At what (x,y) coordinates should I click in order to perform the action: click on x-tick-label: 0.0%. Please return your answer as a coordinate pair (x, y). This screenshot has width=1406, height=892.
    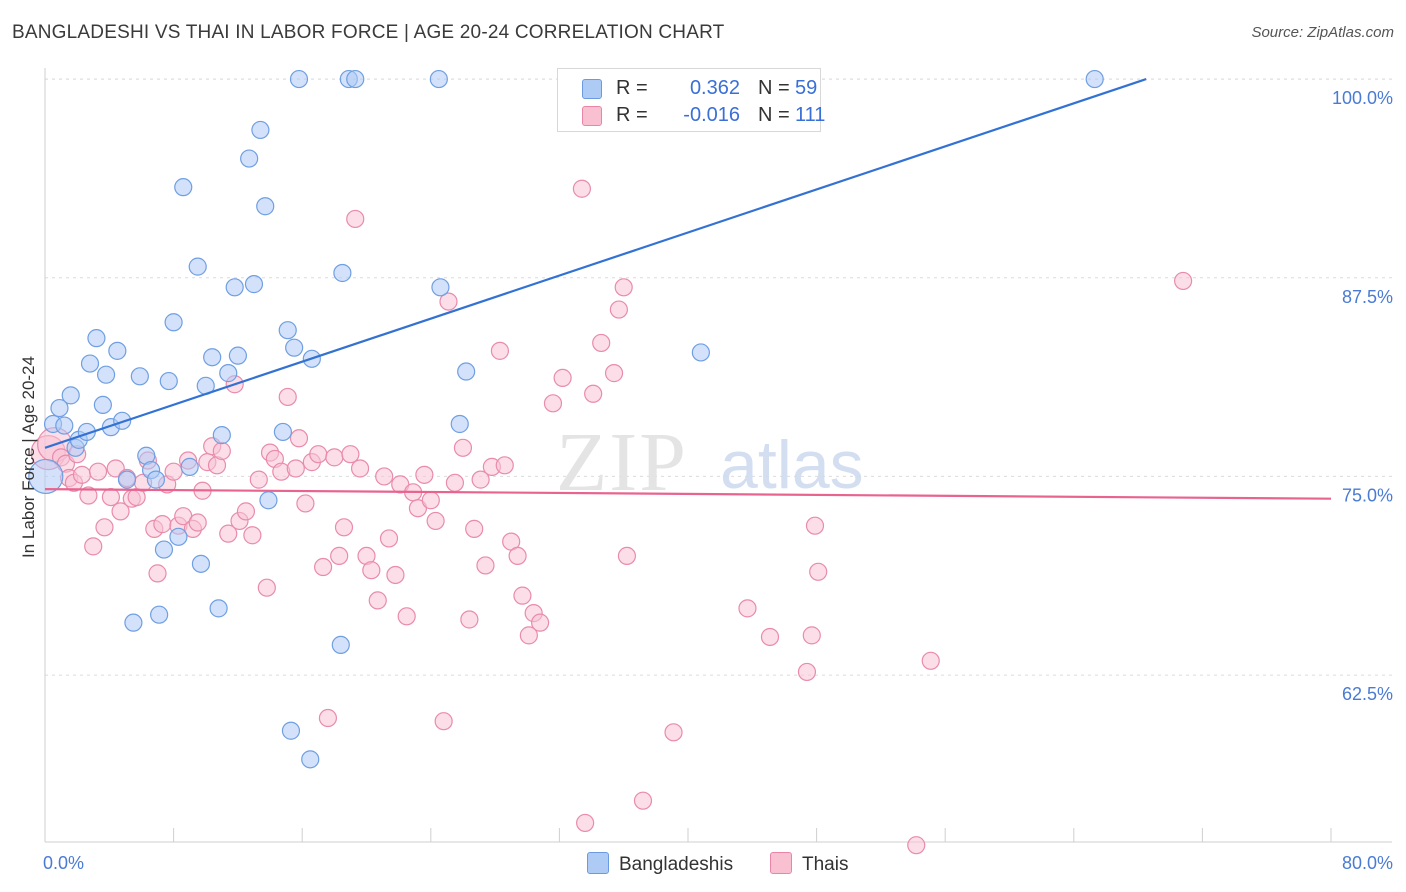
    Looking at the image, I should click on (63, 863).